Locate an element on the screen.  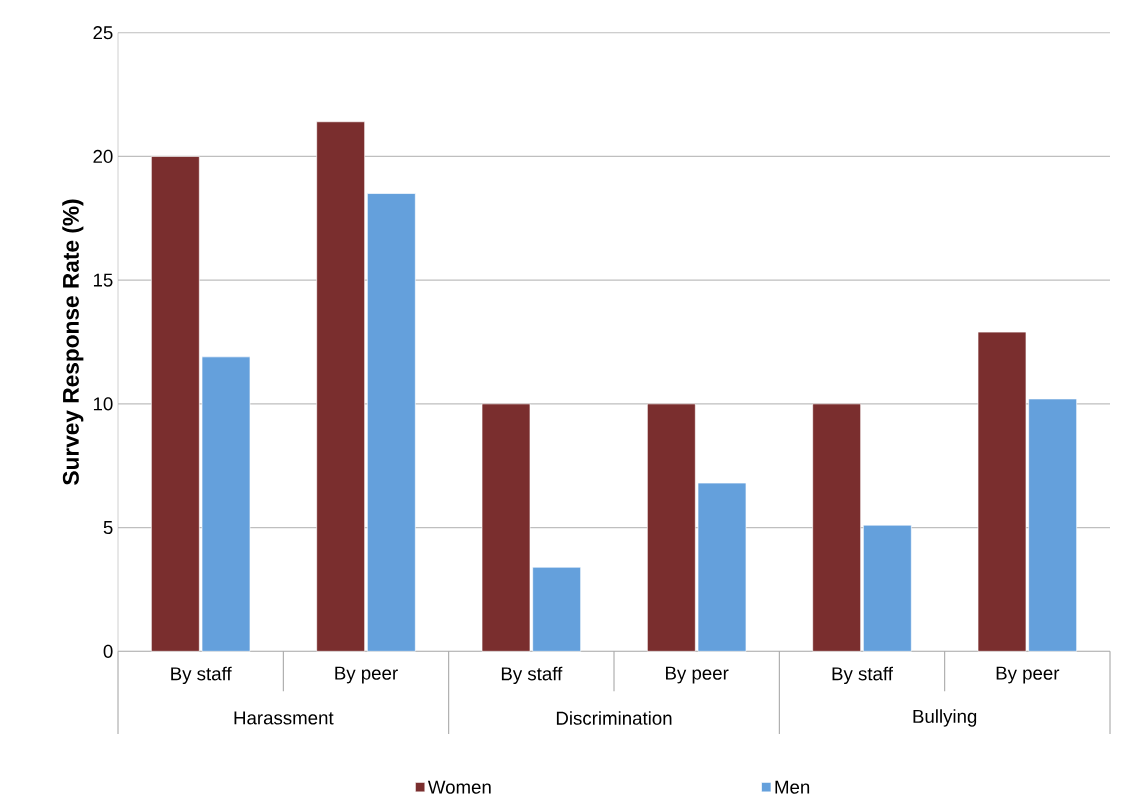
text: Discrimination is located at coordinates (614, 718).